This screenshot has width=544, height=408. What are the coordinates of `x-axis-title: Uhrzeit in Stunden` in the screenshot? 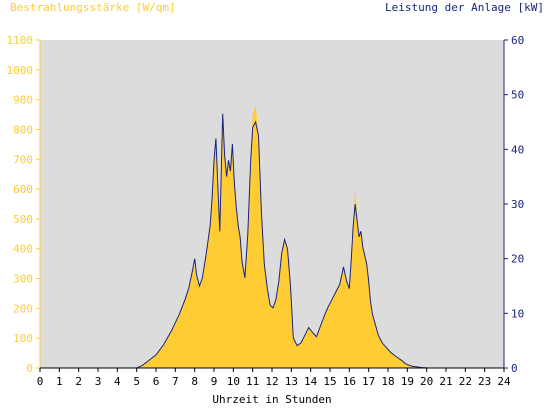 It's located at (272, 399).